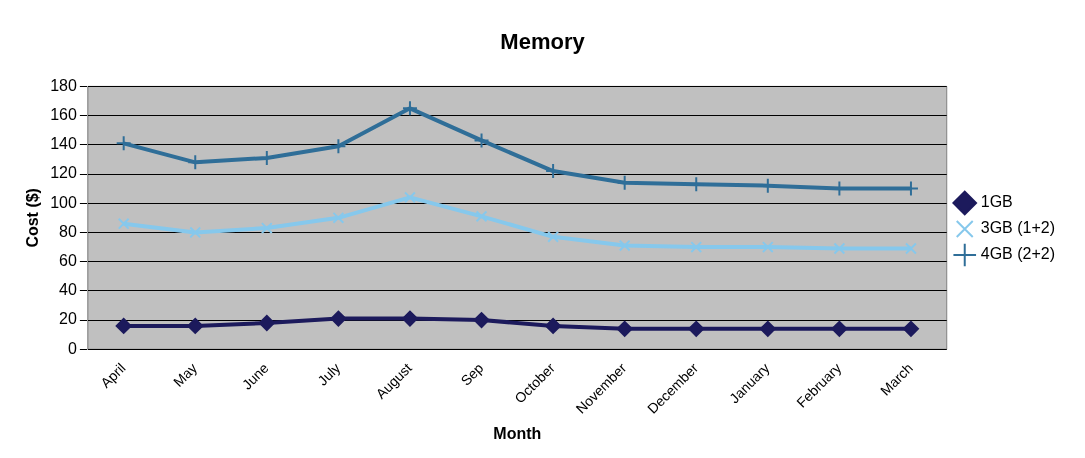 Image resolution: width=1085 pixels, height=458 pixels. I want to click on y-tick-label: 180, so click(63, 85).